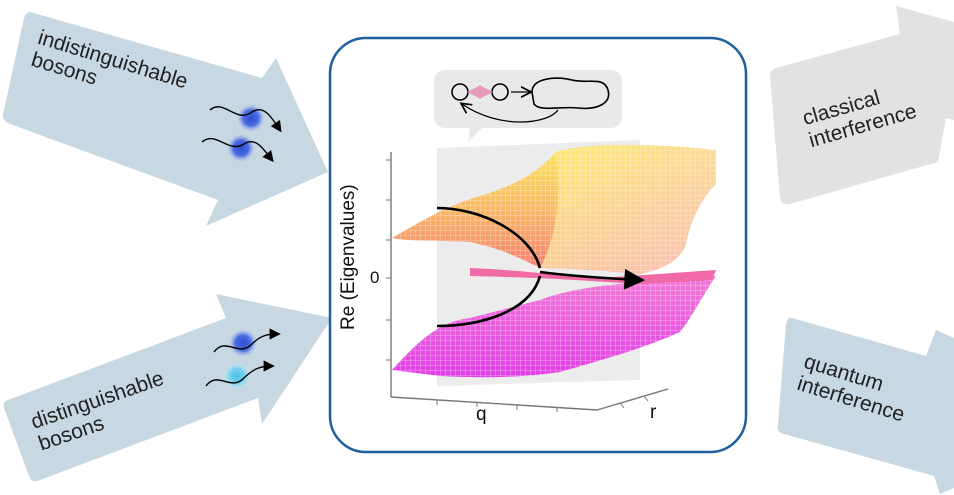  What do you see at coordinates (570, 93) in the screenshot?
I see `reservoir-blob-icon` at bounding box center [570, 93].